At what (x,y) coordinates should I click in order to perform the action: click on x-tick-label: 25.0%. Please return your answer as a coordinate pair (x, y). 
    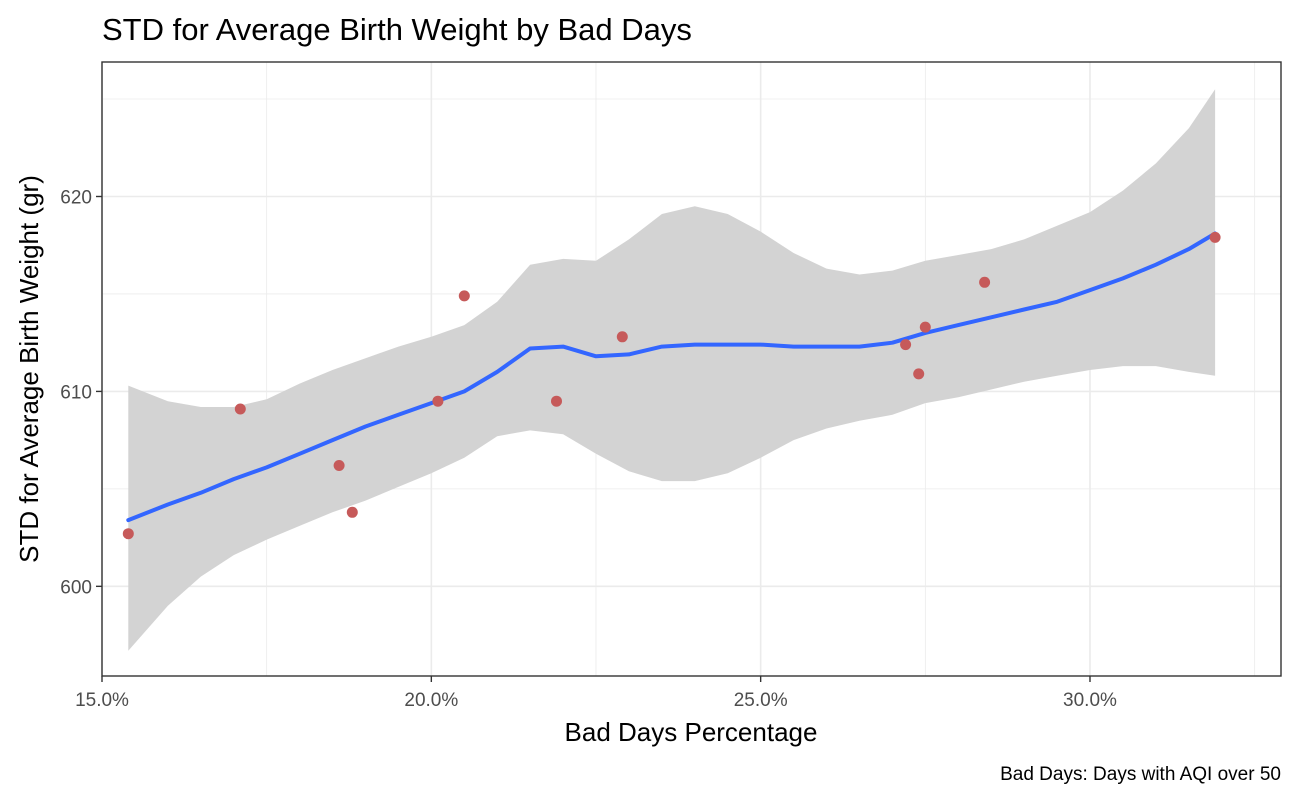
    Looking at the image, I should click on (761, 700).